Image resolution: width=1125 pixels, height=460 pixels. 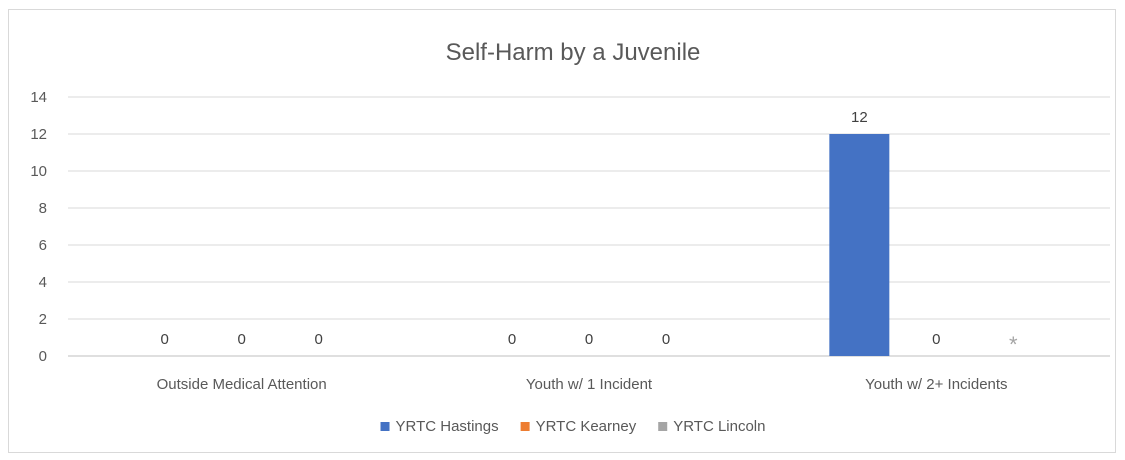 I want to click on y-tick-label: 0, so click(x=43, y=356).